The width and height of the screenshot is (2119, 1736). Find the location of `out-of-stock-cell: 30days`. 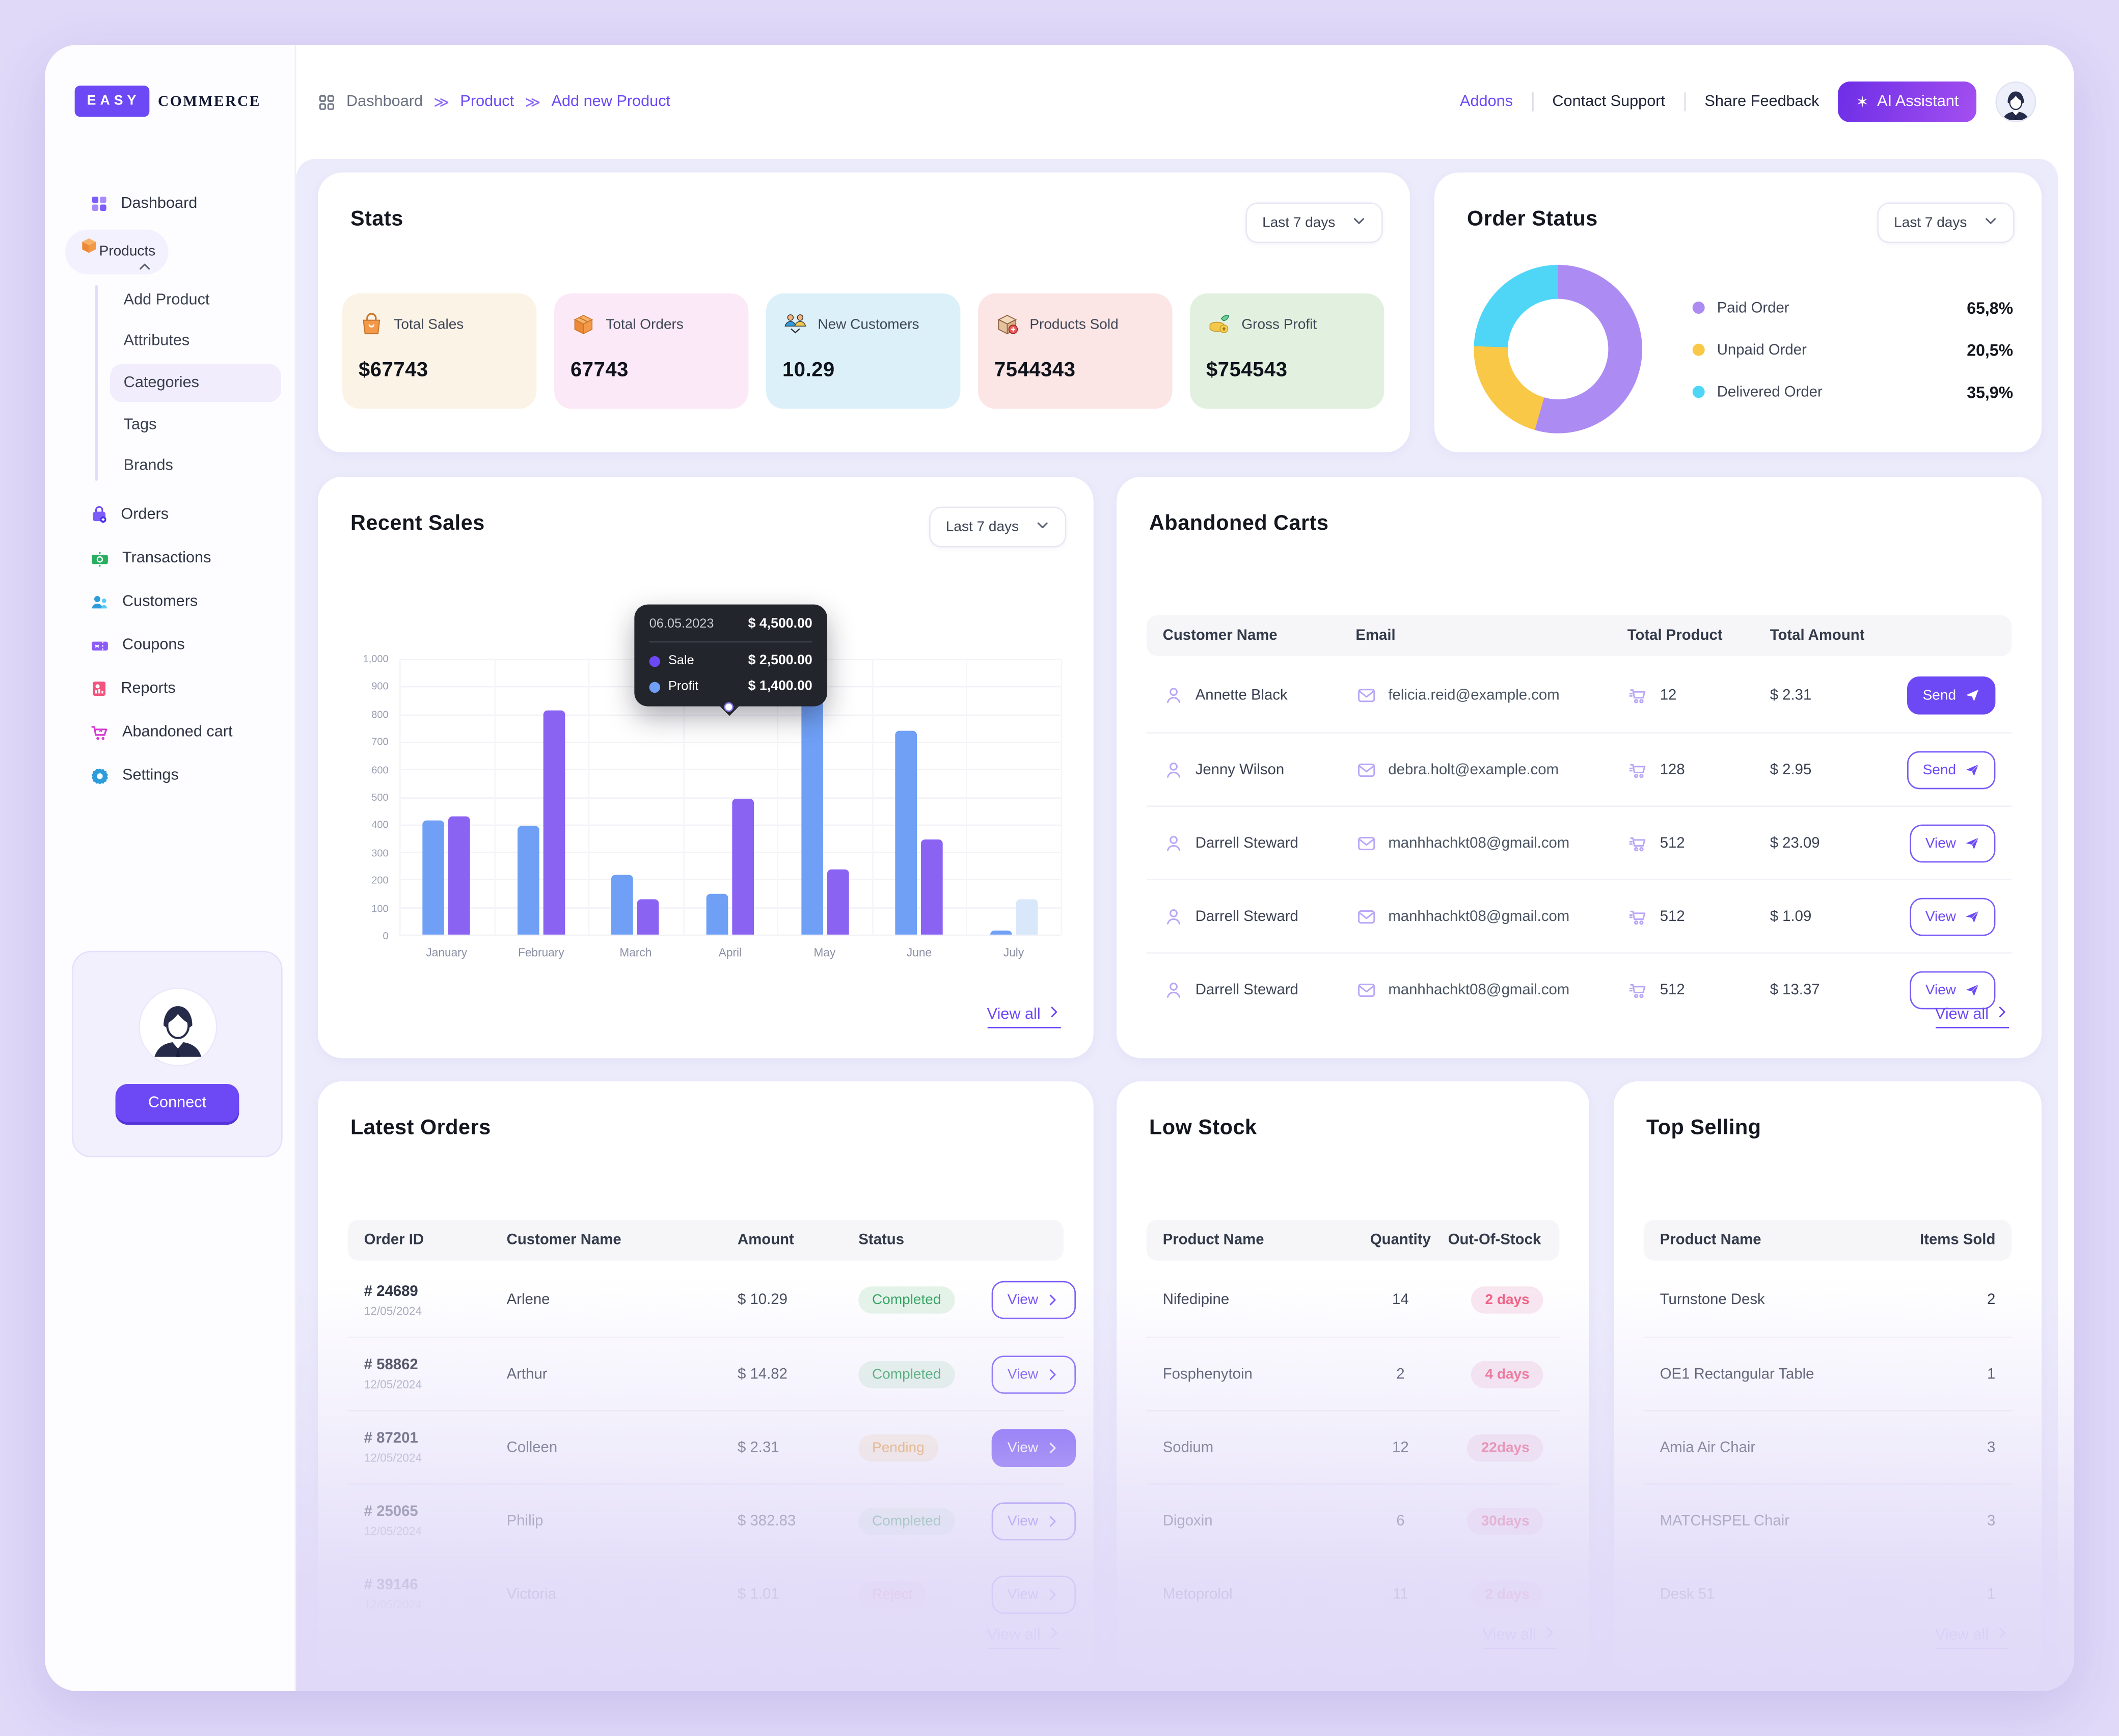

out-of-stock-cell: 30days is located at coordinates (1495, 1521).